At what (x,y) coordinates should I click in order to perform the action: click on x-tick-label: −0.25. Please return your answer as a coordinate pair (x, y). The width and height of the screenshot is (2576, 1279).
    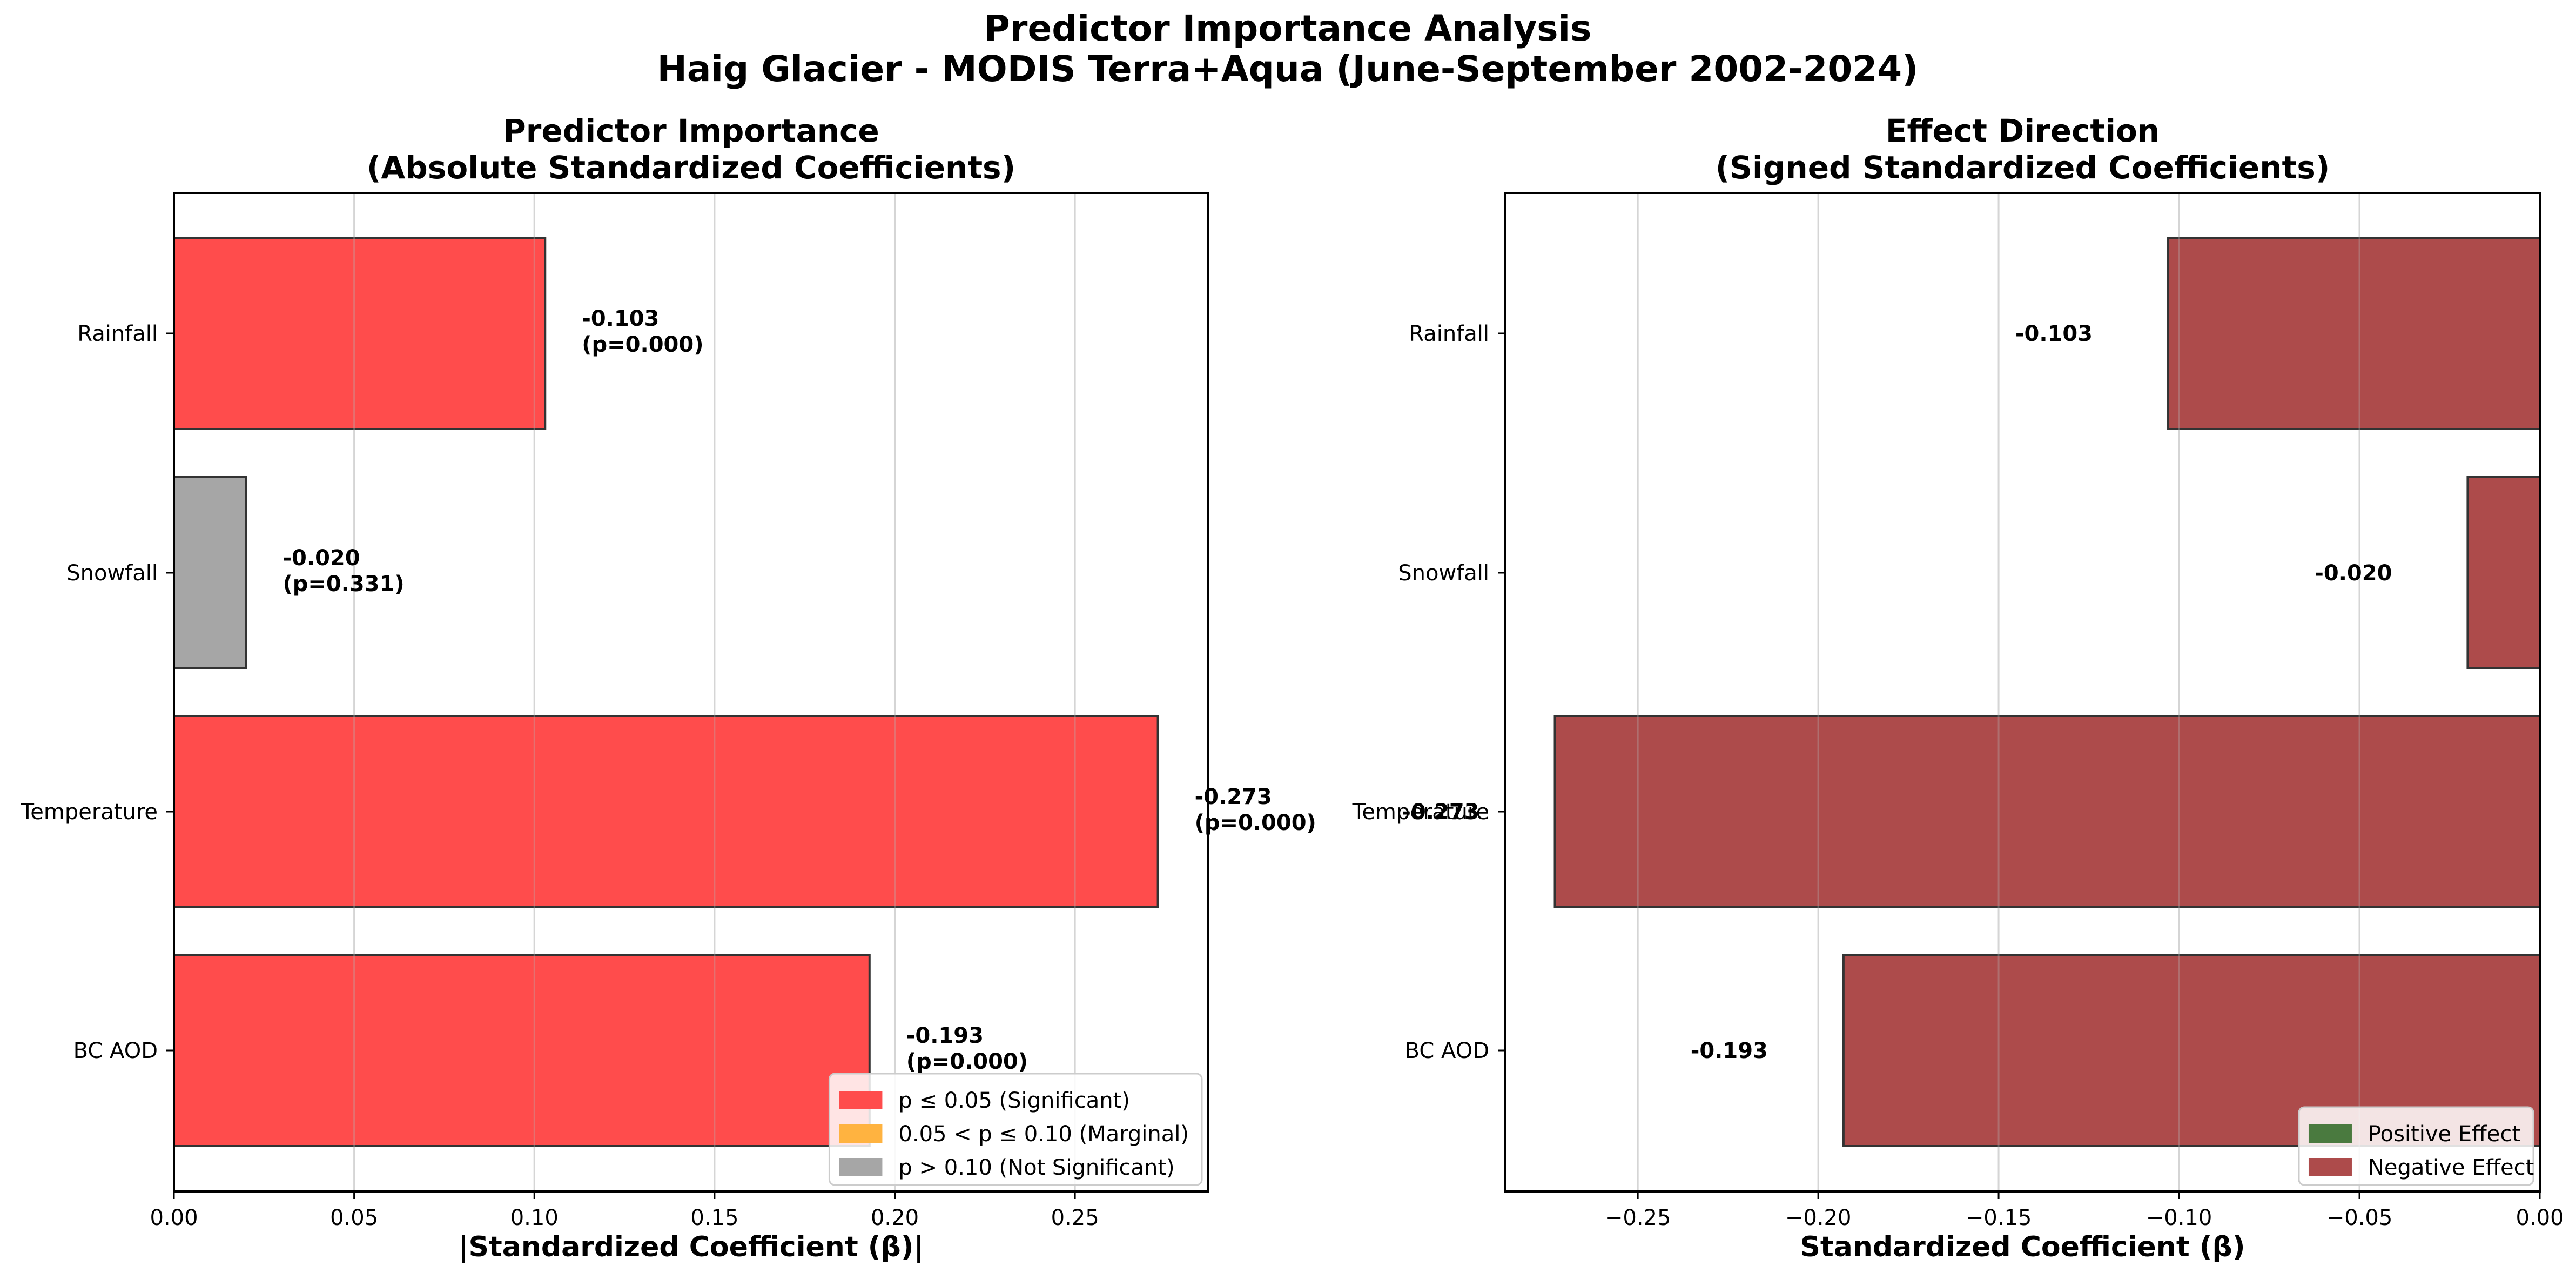
    Looking at the image, I should click on (1638, 1218).